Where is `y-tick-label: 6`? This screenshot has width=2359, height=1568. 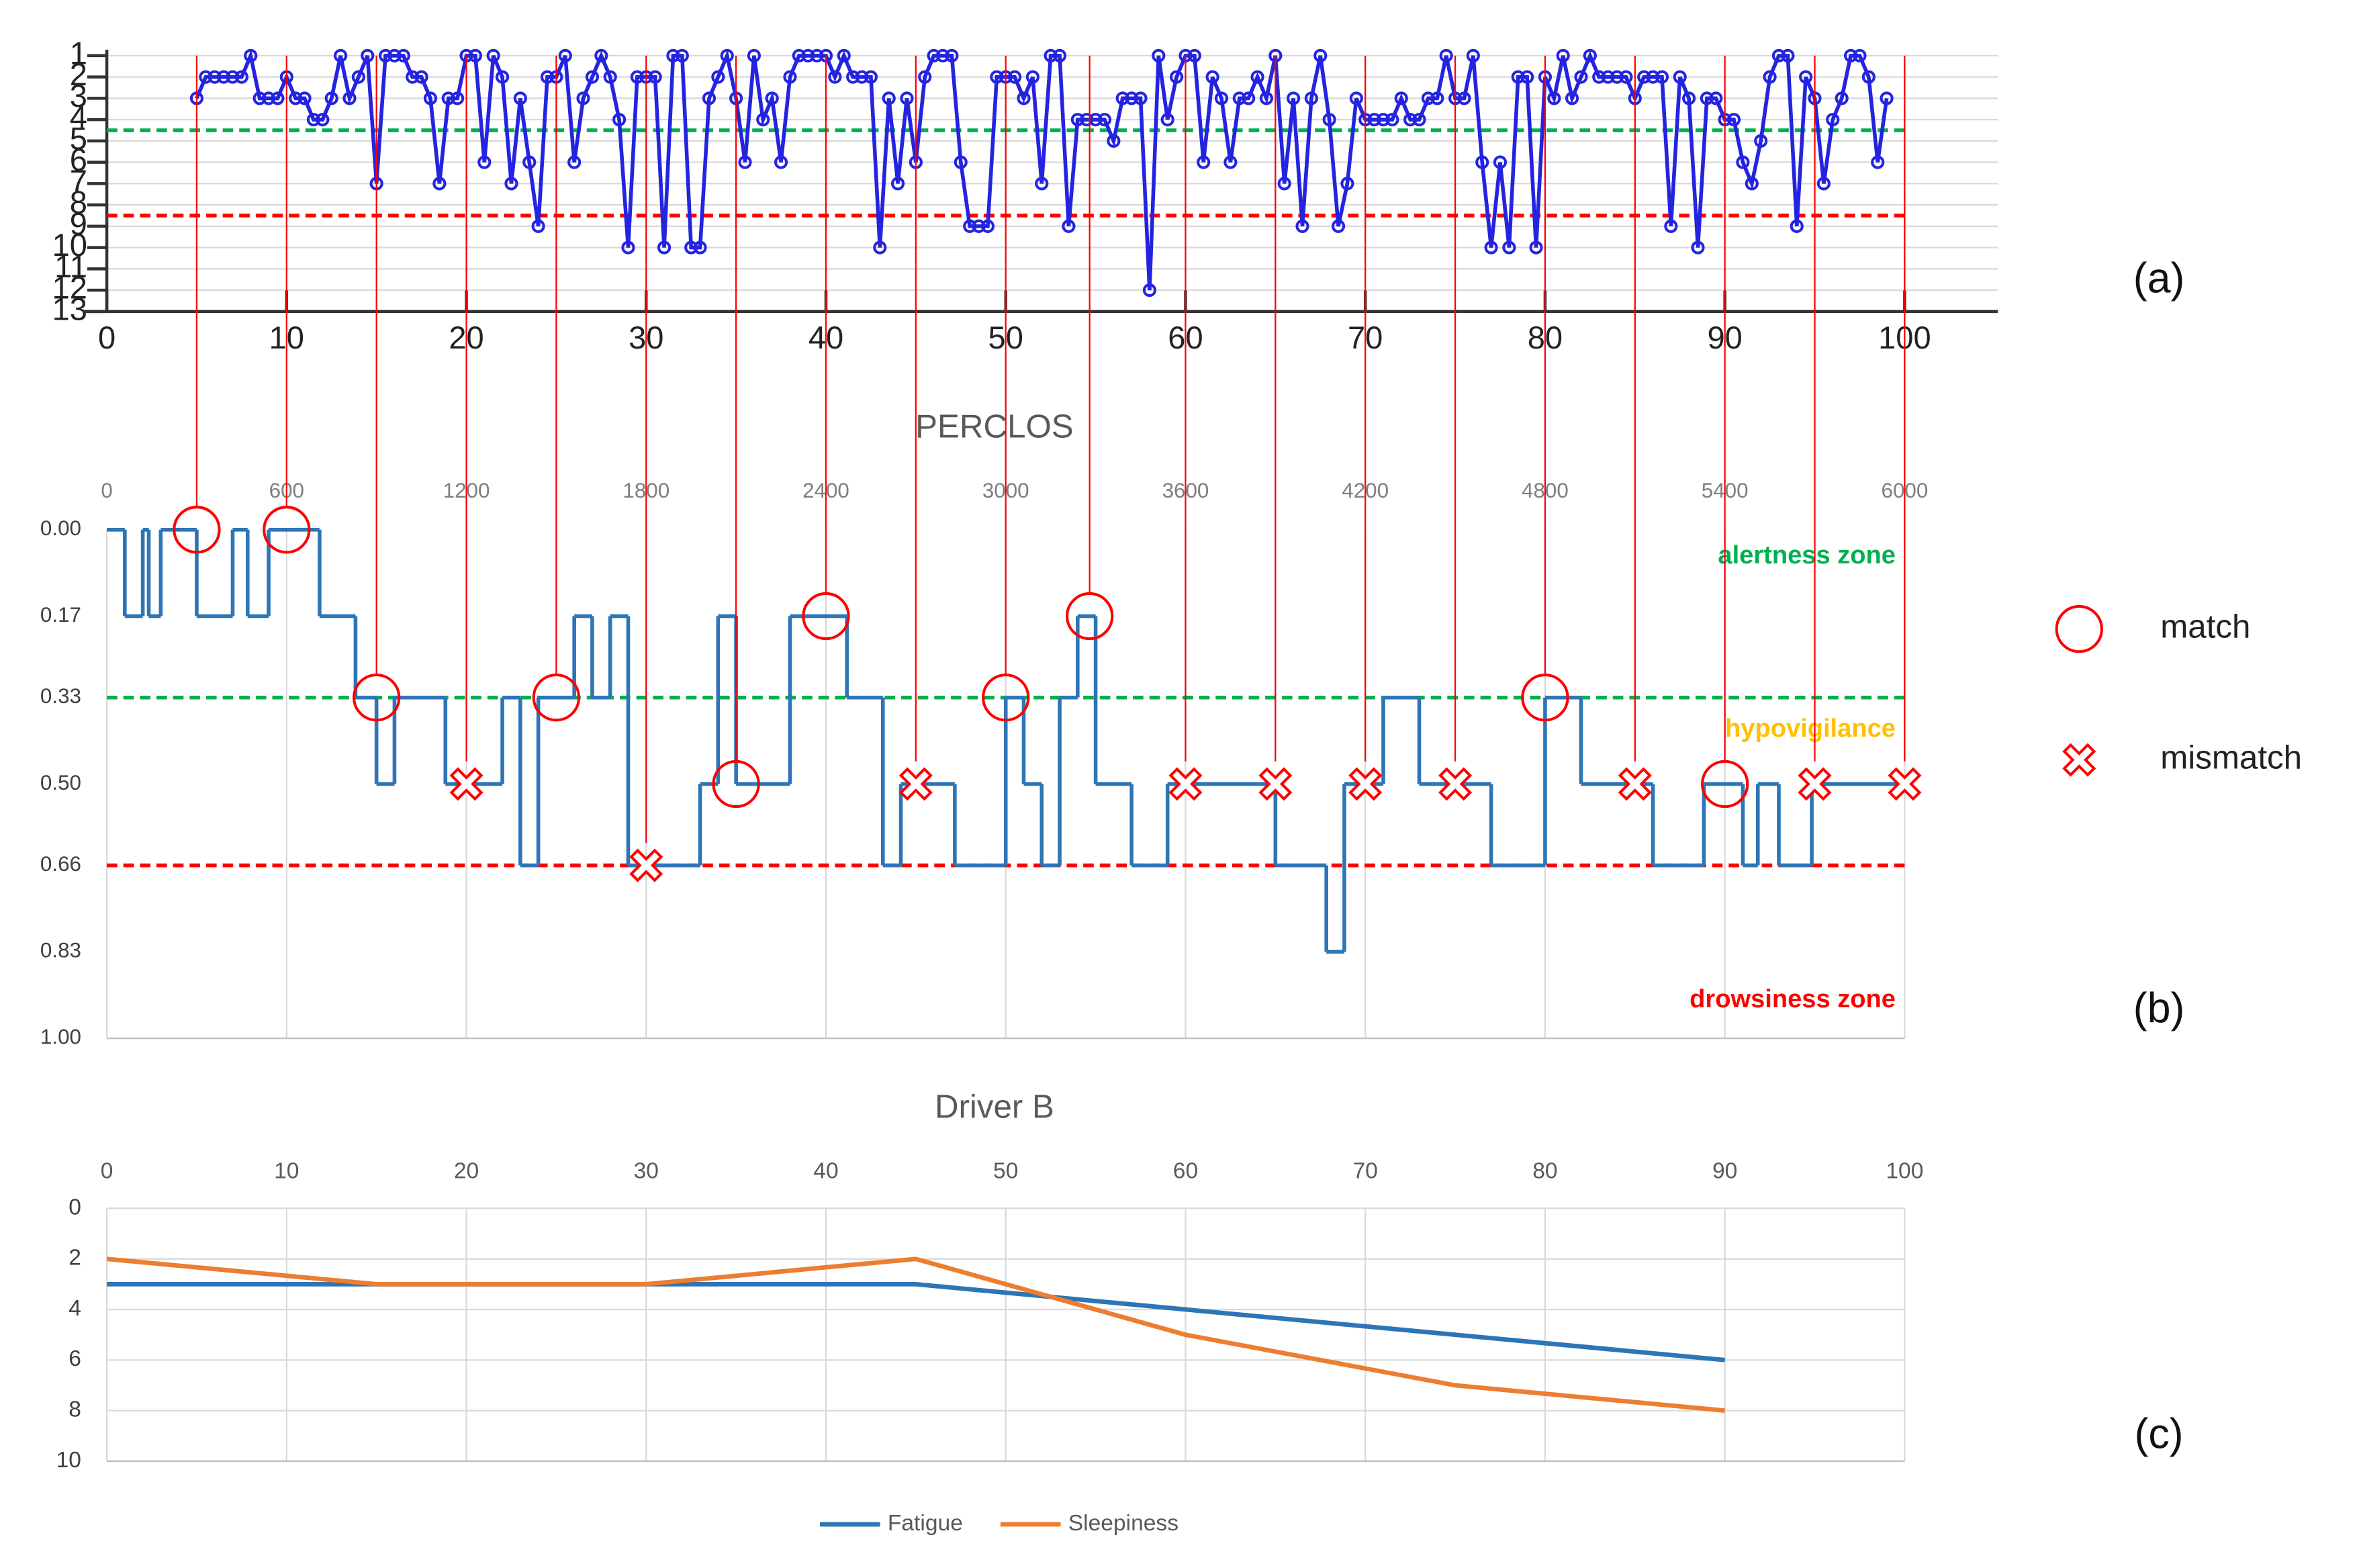
y-tick-label: 6 is located at coordinates (74, 1358).